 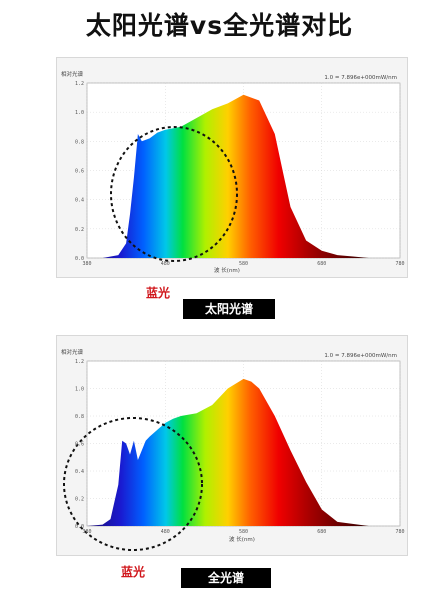 I want to click on sun-spectrum-tag: 太阳光谱, so click(x=229, y=309).